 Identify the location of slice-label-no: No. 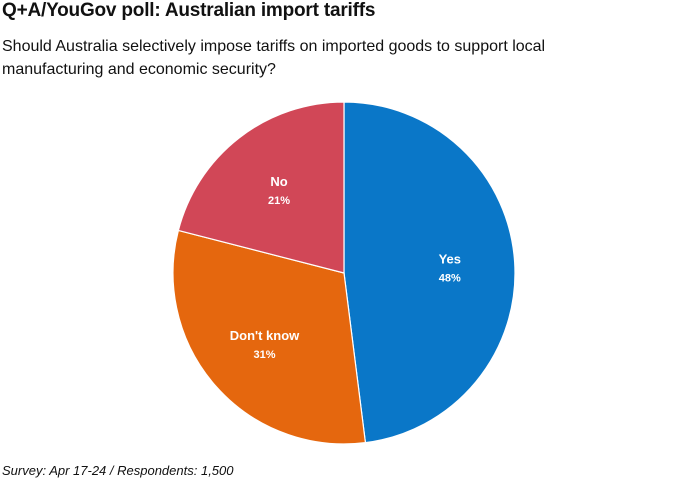
(278, 181).